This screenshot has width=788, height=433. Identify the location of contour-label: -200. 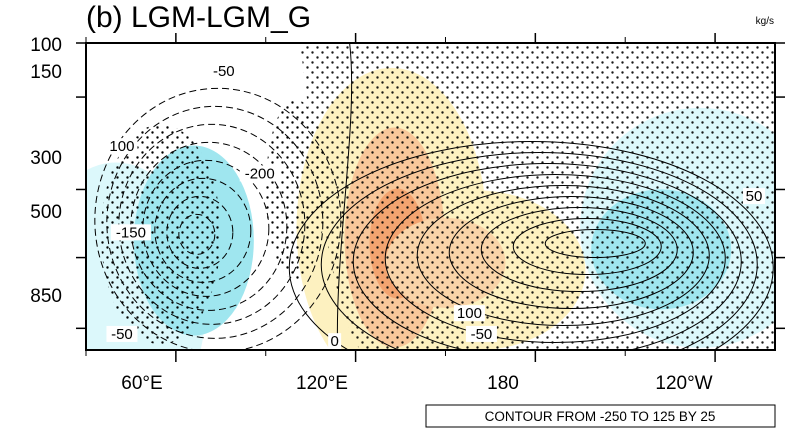
(260, 173).